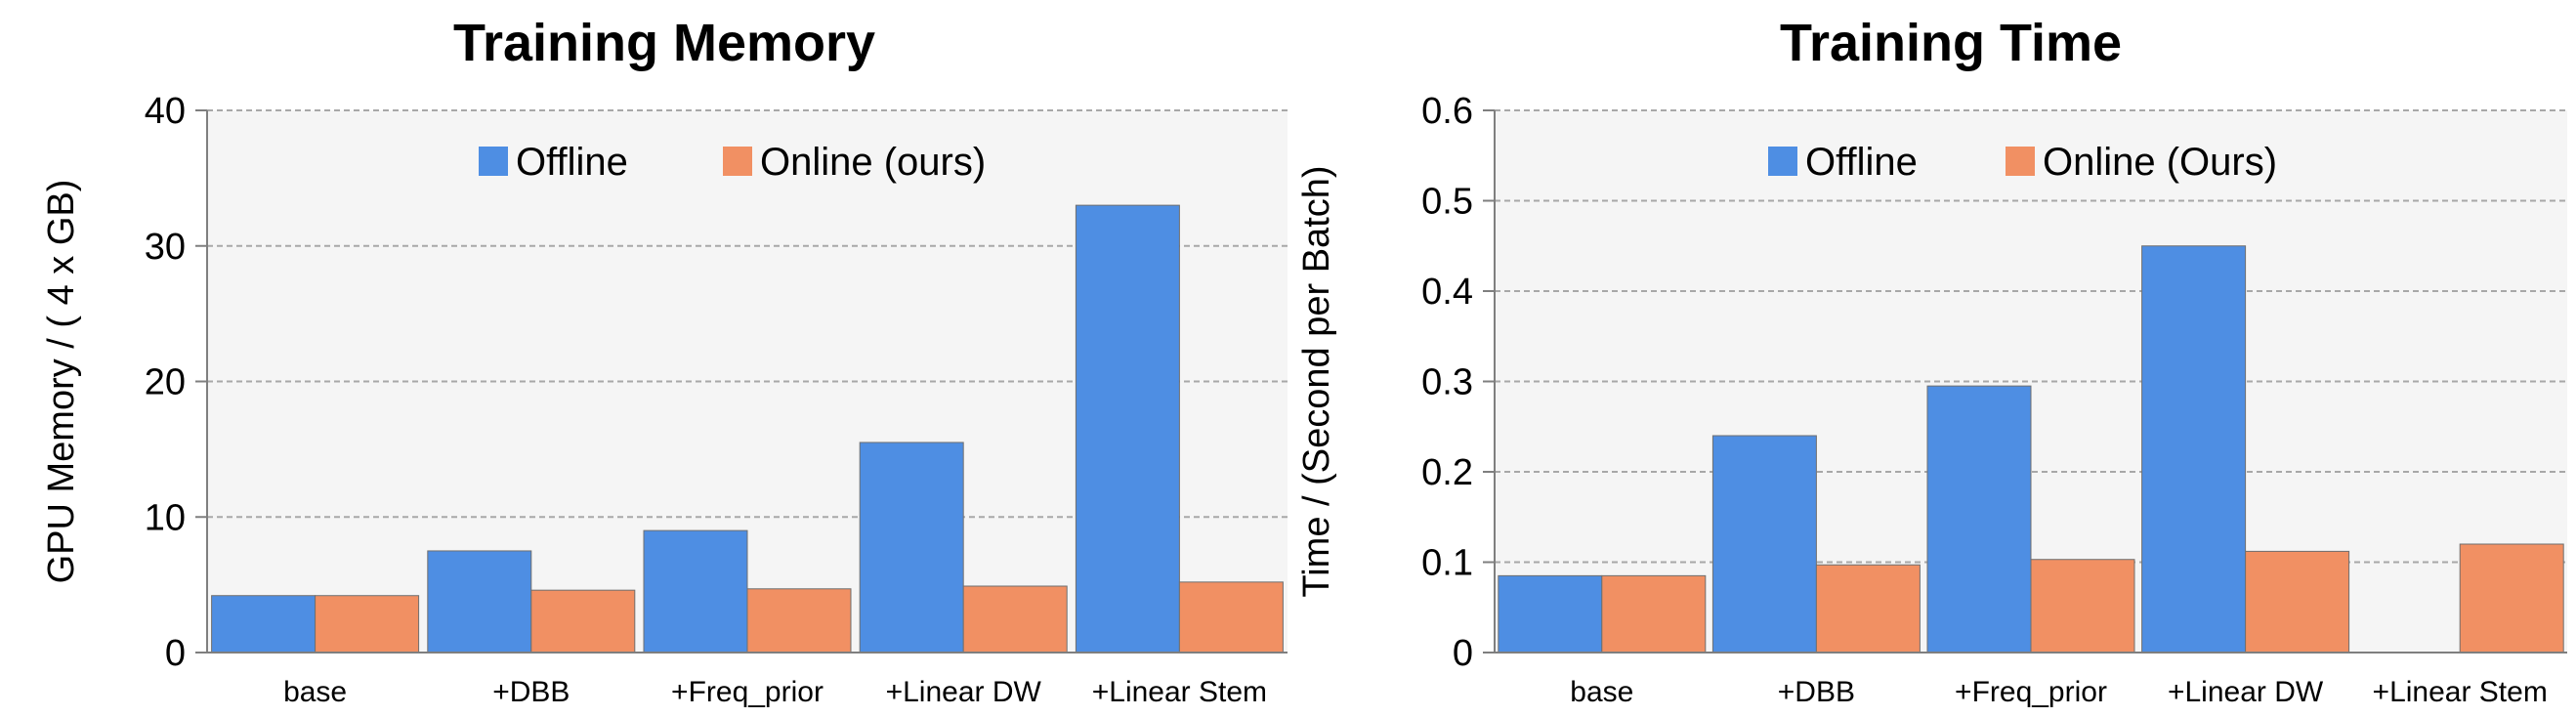 The image size is (2576, 717). Describe the element at coordinates (1447, 563) in the screenshot. I see `y-tick-label: 0.1` at that location.